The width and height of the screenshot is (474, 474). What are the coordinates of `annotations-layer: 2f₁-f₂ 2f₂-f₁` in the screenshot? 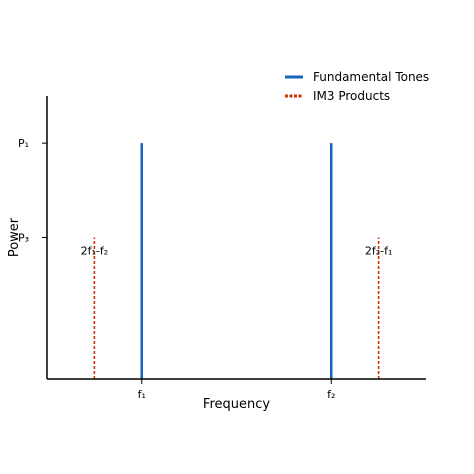 It's located at (237, 251).